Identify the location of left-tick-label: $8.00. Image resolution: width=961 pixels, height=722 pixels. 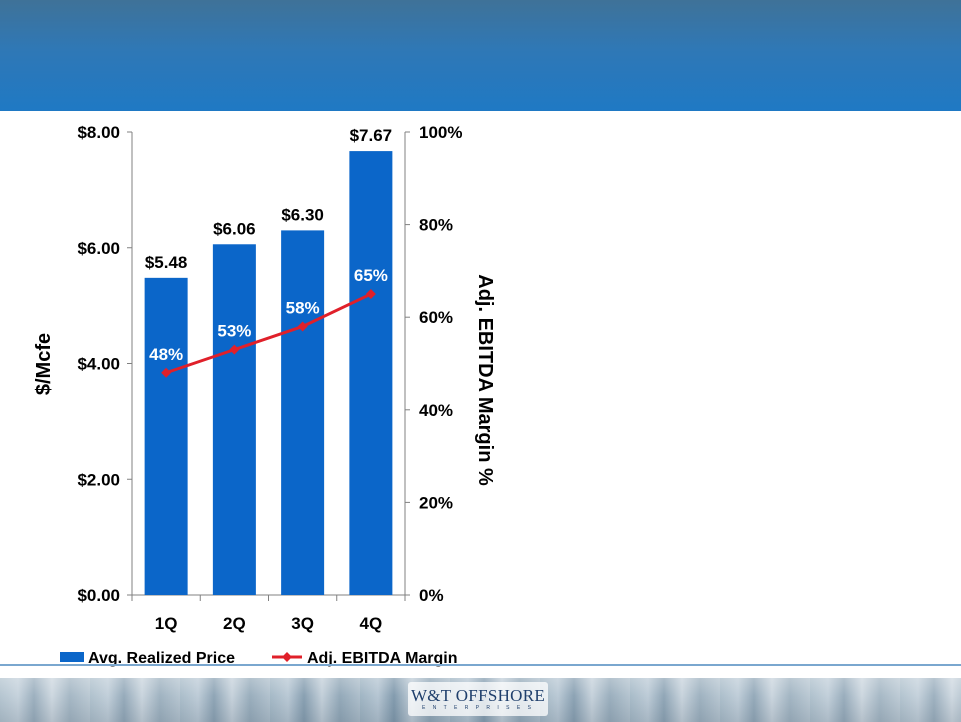
(98, 132).